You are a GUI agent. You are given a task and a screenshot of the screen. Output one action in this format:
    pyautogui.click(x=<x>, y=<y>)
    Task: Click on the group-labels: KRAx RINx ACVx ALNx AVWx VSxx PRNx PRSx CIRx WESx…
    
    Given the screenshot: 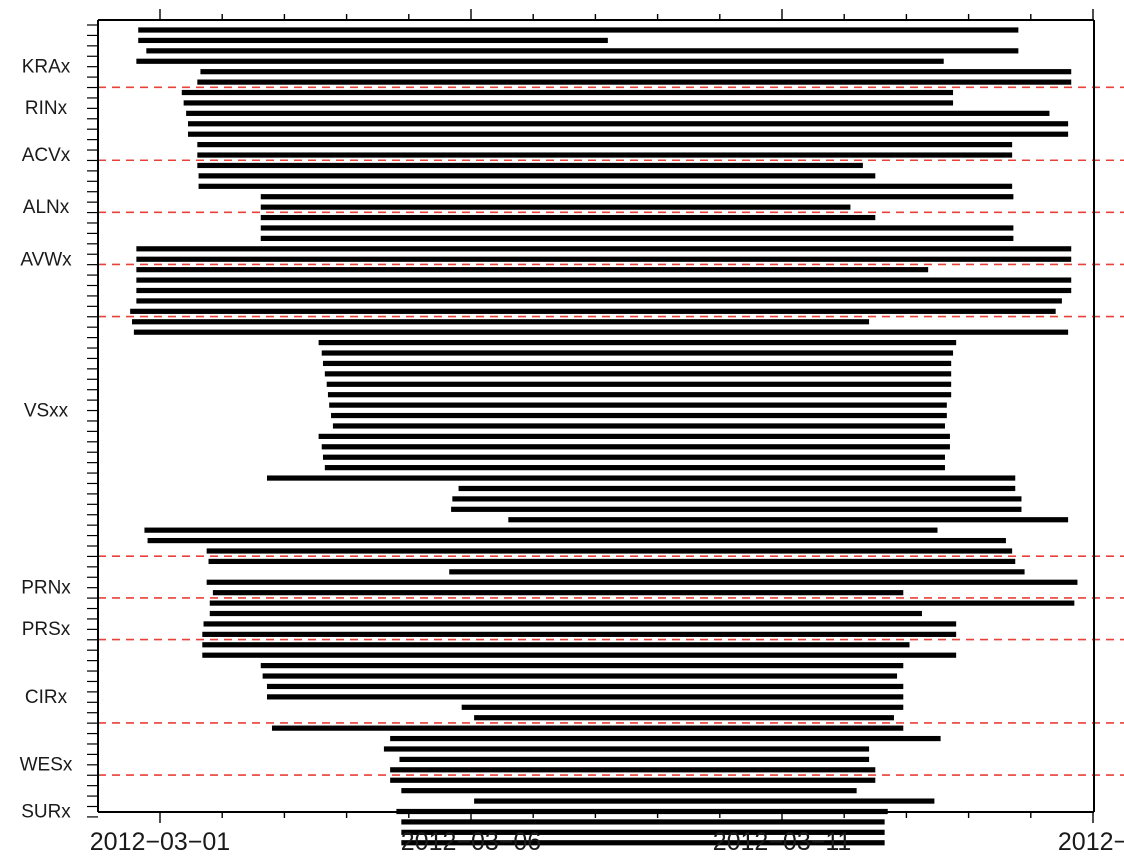 What is the action you would take?
    pyautogui.click(x=46, y=439)
    